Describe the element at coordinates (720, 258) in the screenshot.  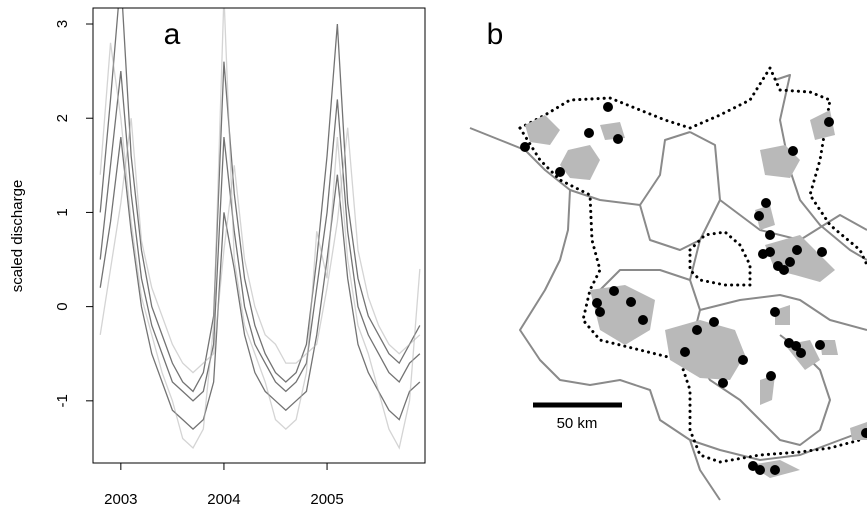
I see `border` at that location.